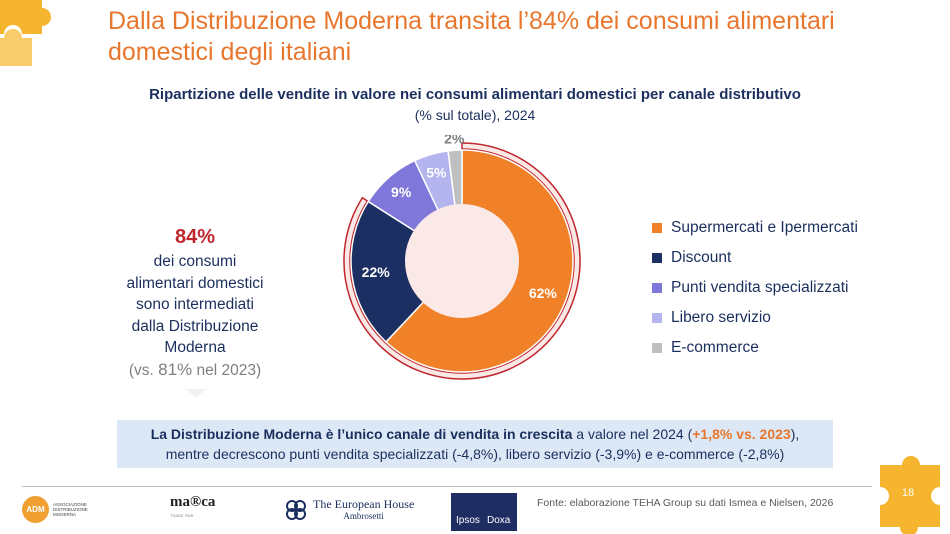 This screenshot has height=534, width=950. What do you see at coordinates (195, 326) in the screenshot?
I see `key-stat-line: dalla Distribuzione` at bounding box center [195, 326].